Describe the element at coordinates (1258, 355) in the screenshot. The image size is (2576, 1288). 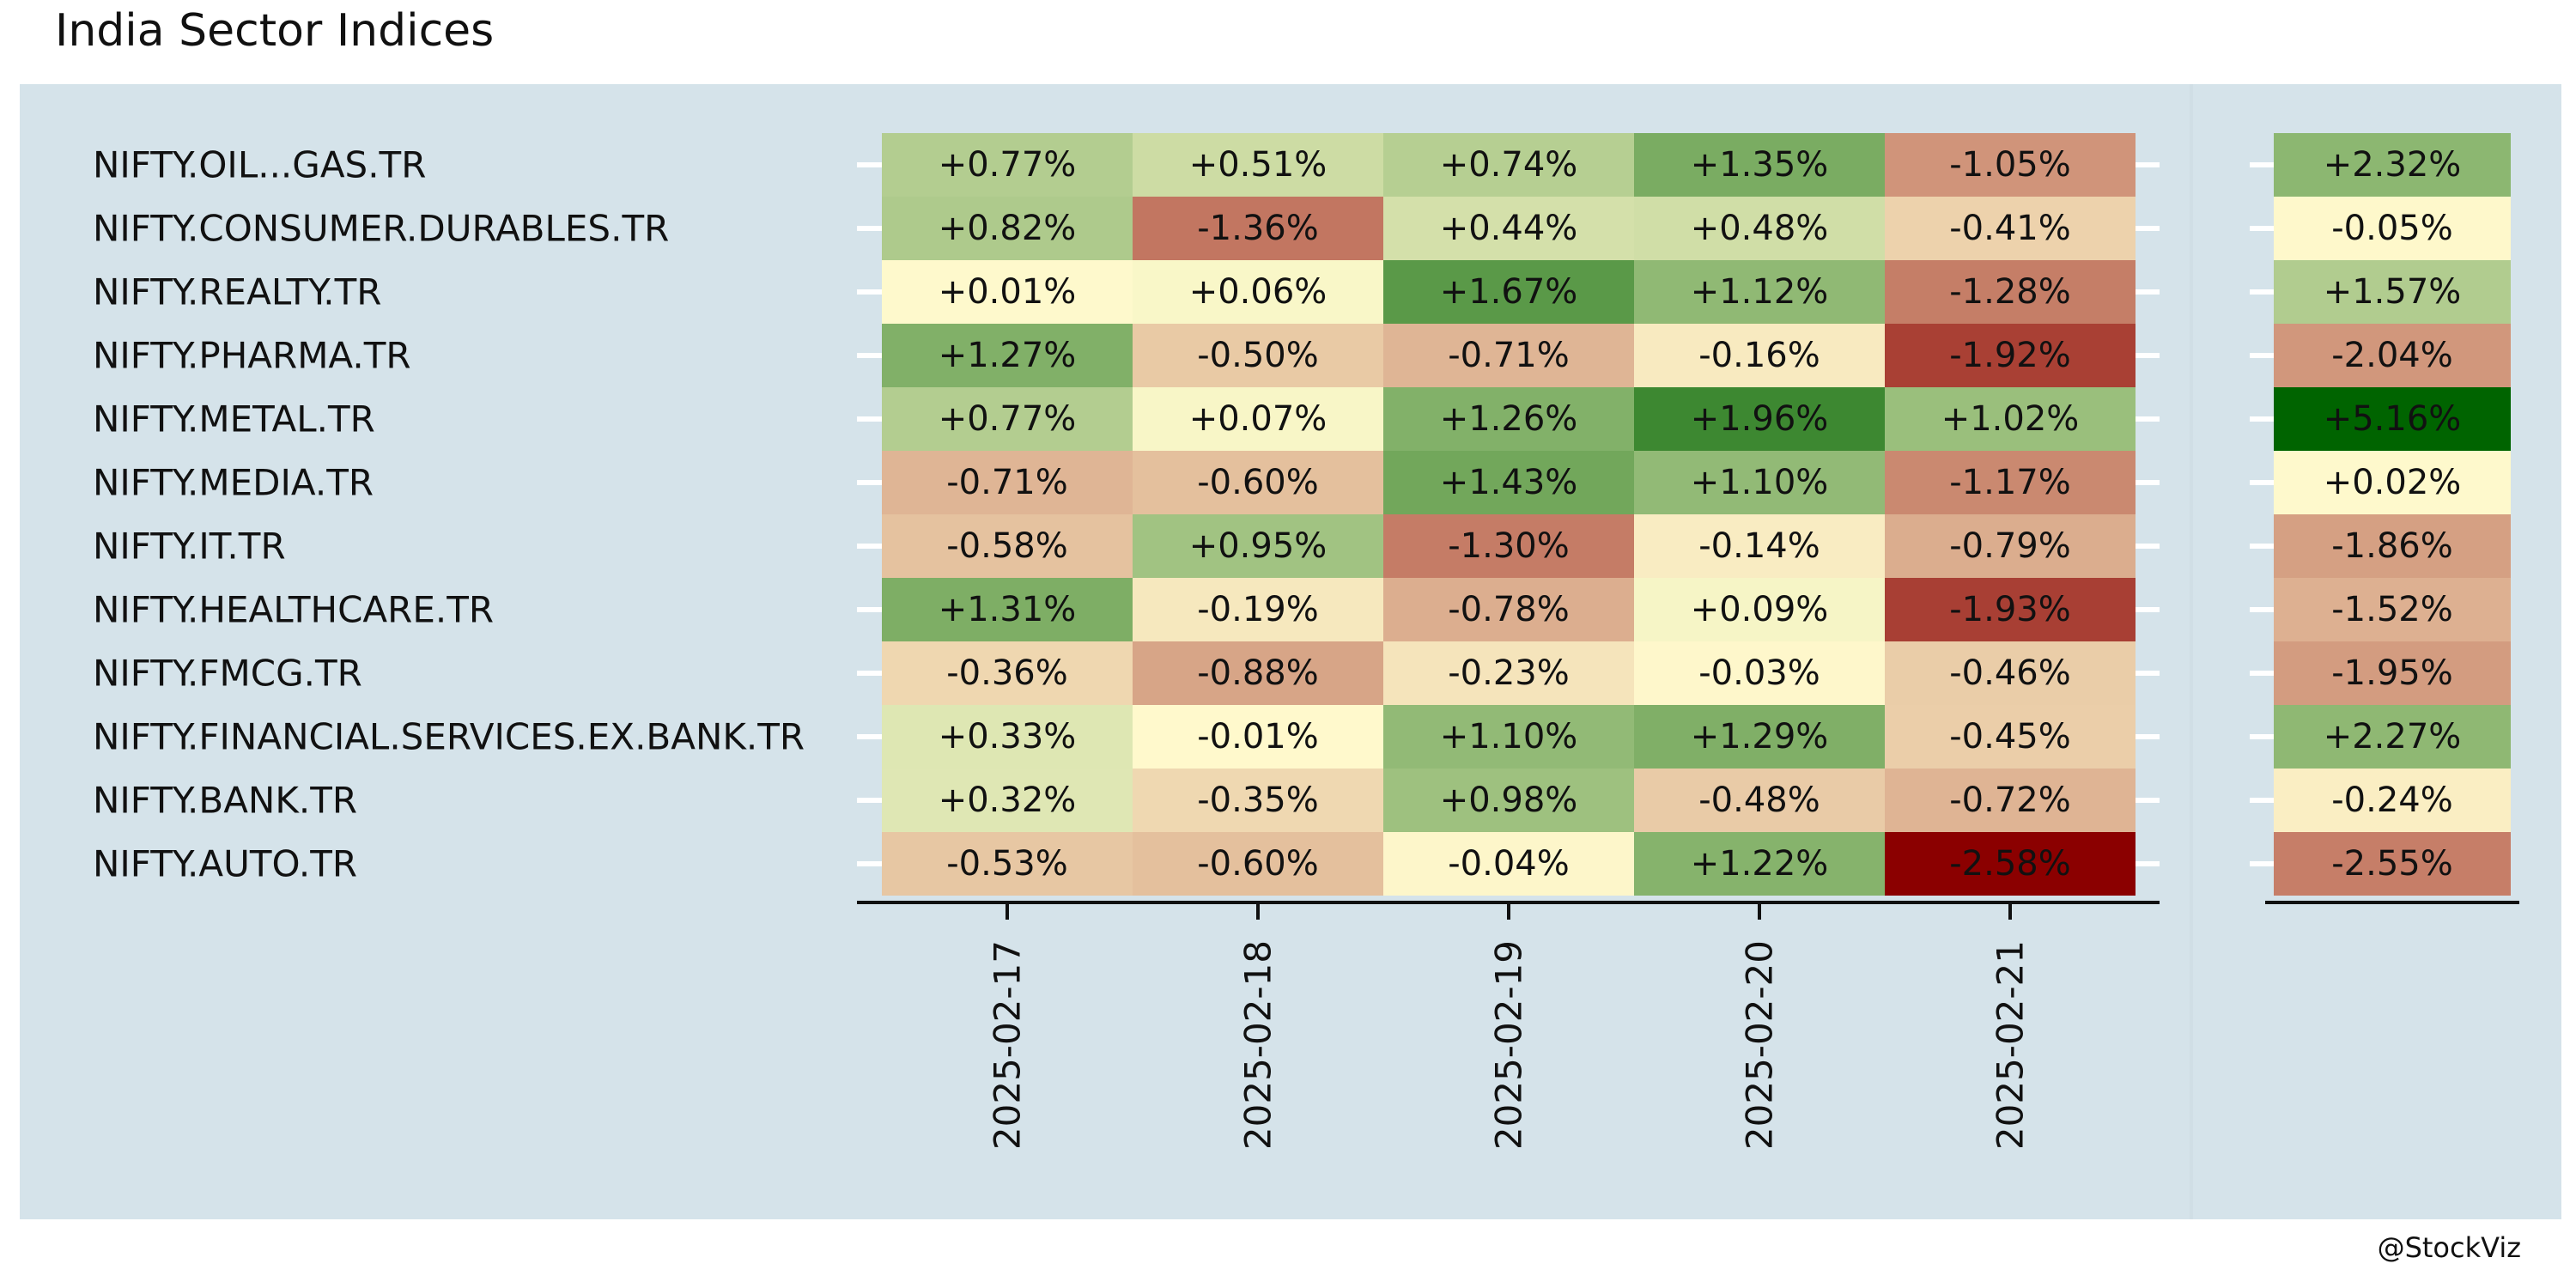
I see `cell-label: -0.50%` at that location.